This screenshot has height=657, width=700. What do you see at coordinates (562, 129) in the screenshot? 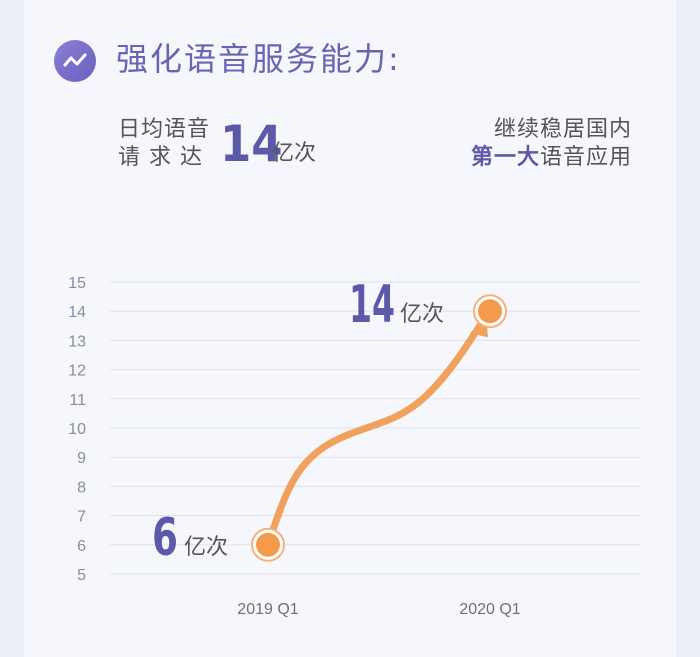
I see `stat-right-line1: 继续稳居国内` at bounding box center [562, 129].